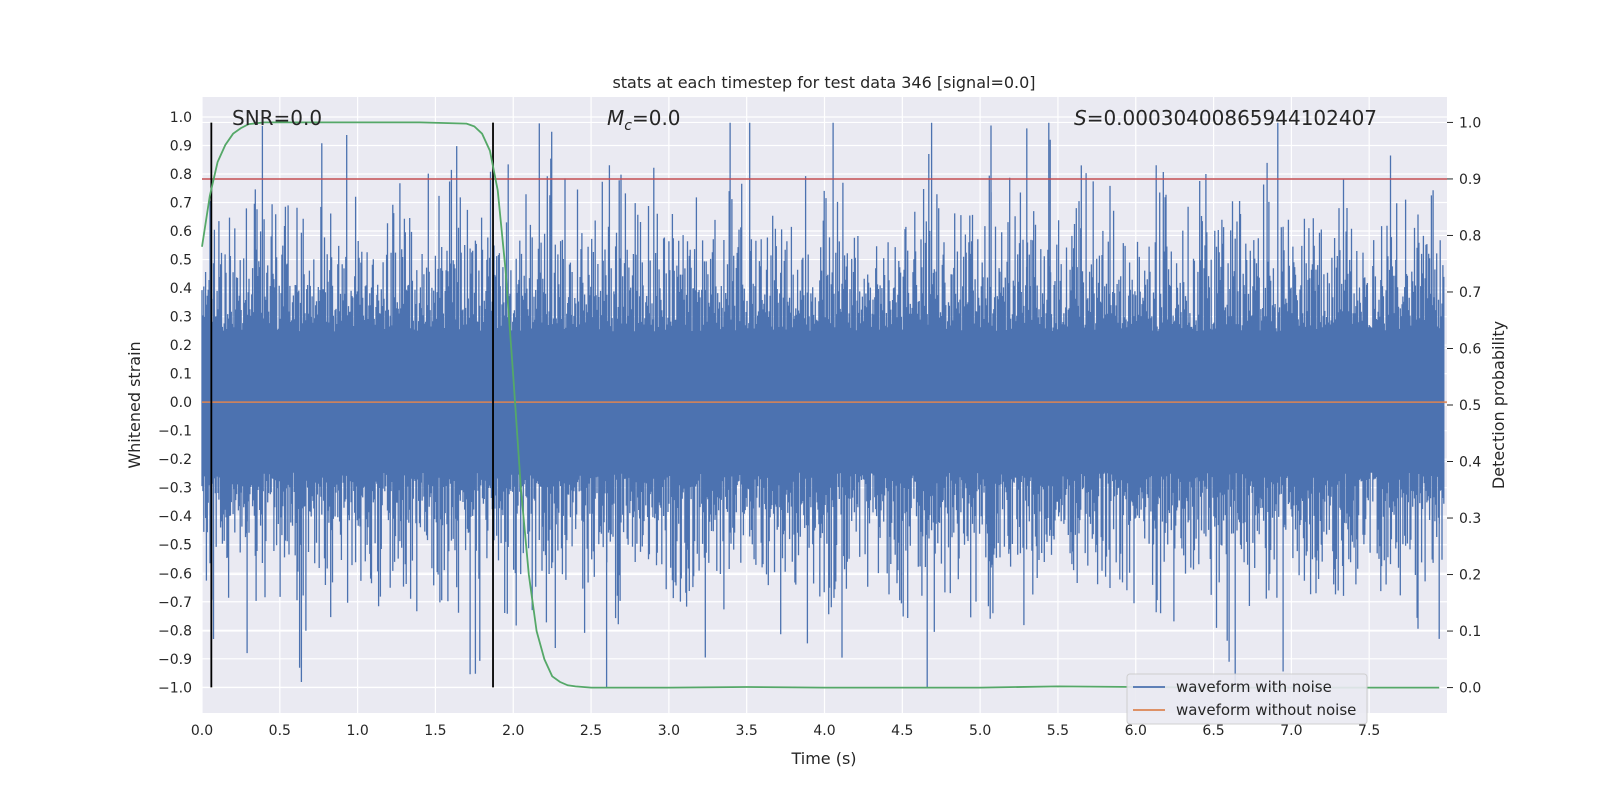  I want to click on legend-label-clean: waveform without noise, so click(1266, 710).